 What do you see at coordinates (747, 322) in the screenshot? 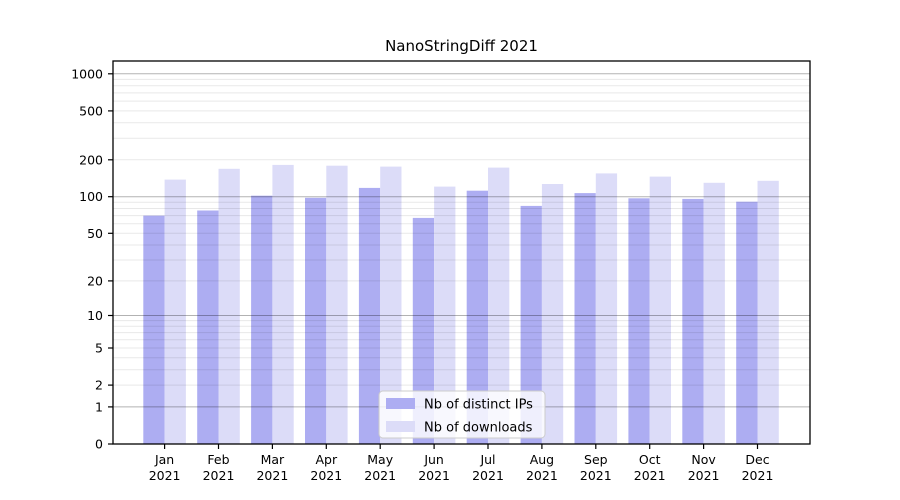
I see `bar-ips-dec` at bounding box center [747, 322].